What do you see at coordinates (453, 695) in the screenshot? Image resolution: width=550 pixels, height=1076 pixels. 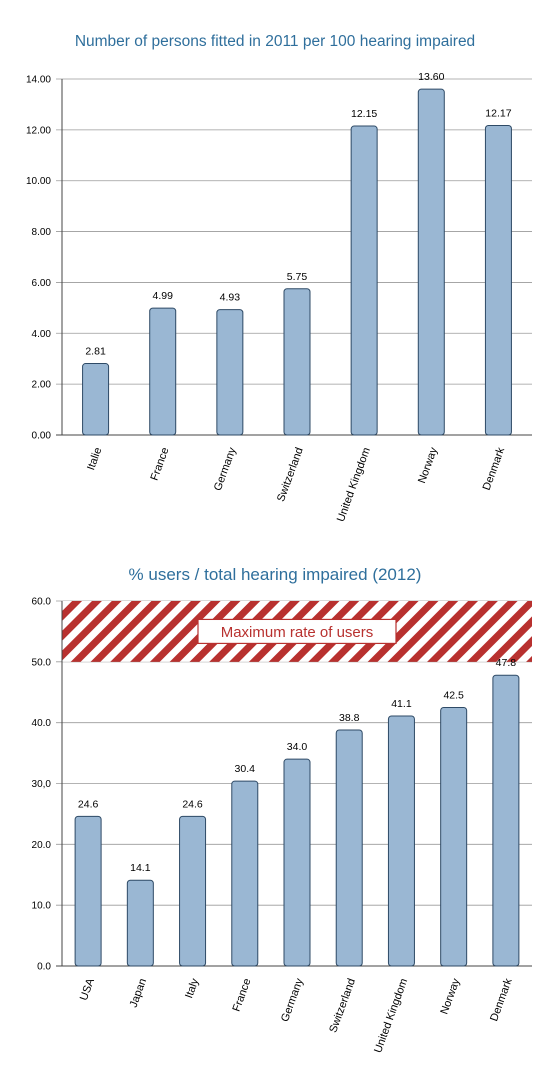 I see `data-label: 42.5` at bounding box center [453, 695].